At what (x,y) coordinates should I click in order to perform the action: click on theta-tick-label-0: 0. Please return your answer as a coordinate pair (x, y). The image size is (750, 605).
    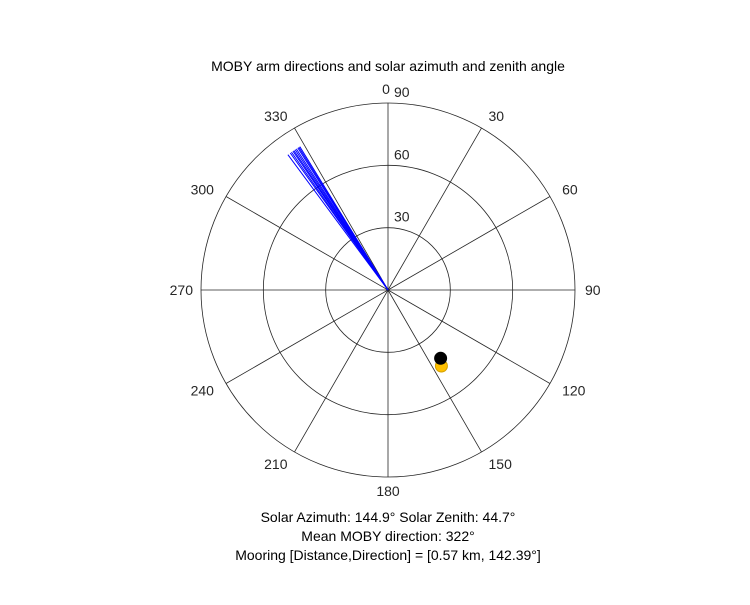
    Looking at the image, I should click on (386, 89).